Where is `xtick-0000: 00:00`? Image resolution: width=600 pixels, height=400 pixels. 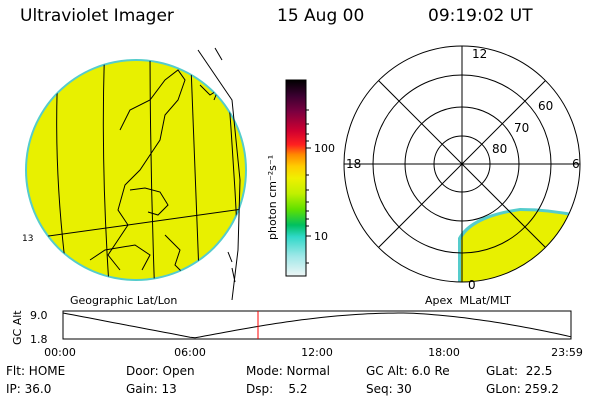 xtick-0000: 00:00 is located at coordinates (60, 352).